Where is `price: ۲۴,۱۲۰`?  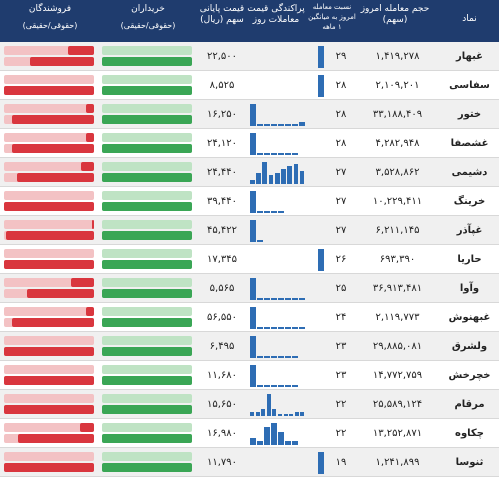 price: ۲۴,۱۲۰ is located at coordinates (222, 143).